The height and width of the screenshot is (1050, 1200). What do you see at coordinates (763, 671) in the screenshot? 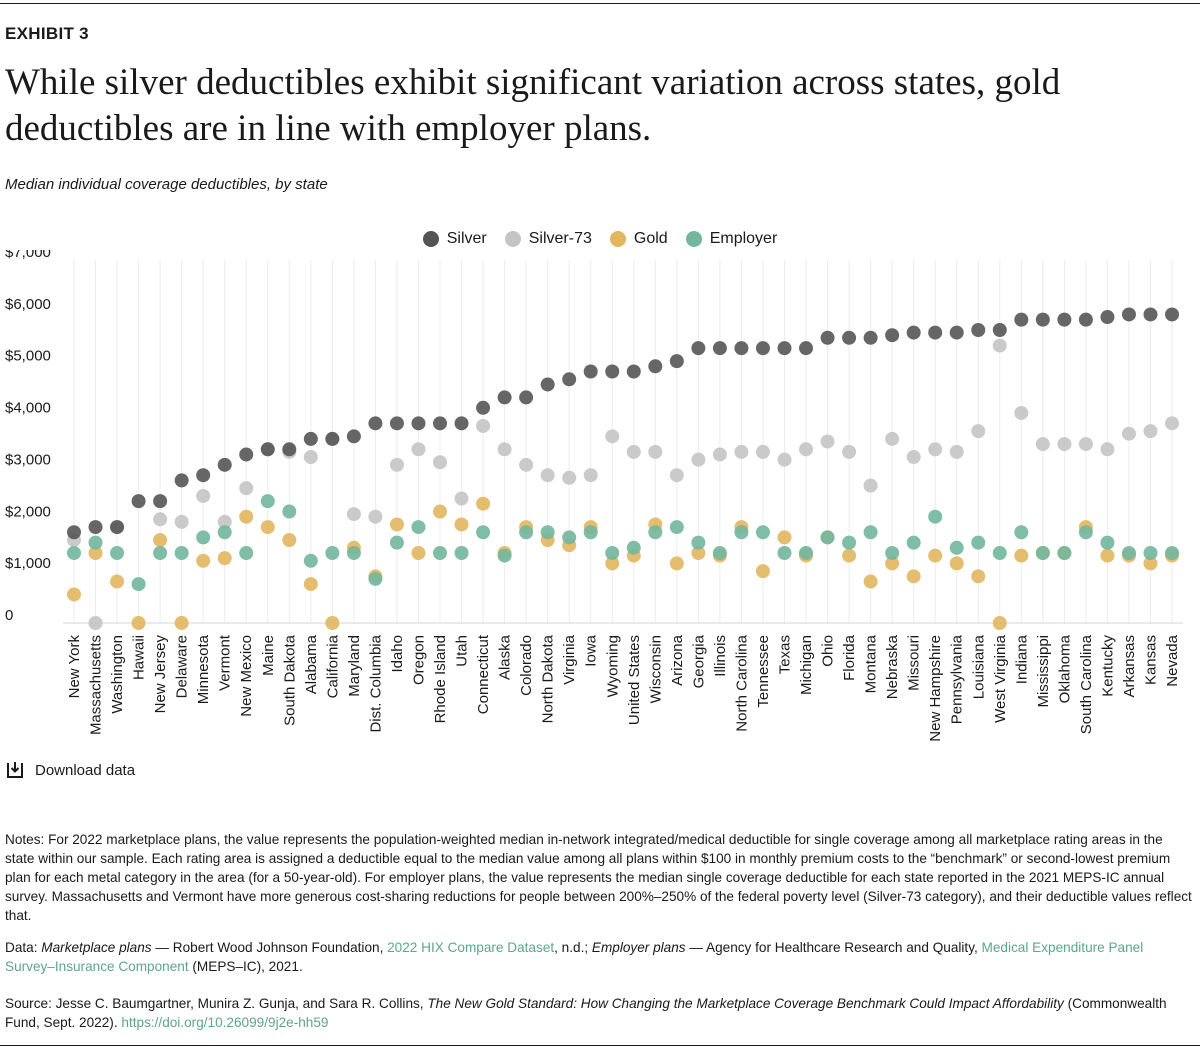
I see `x-tick-label: Tennessee` at bounding box center [763, 671].